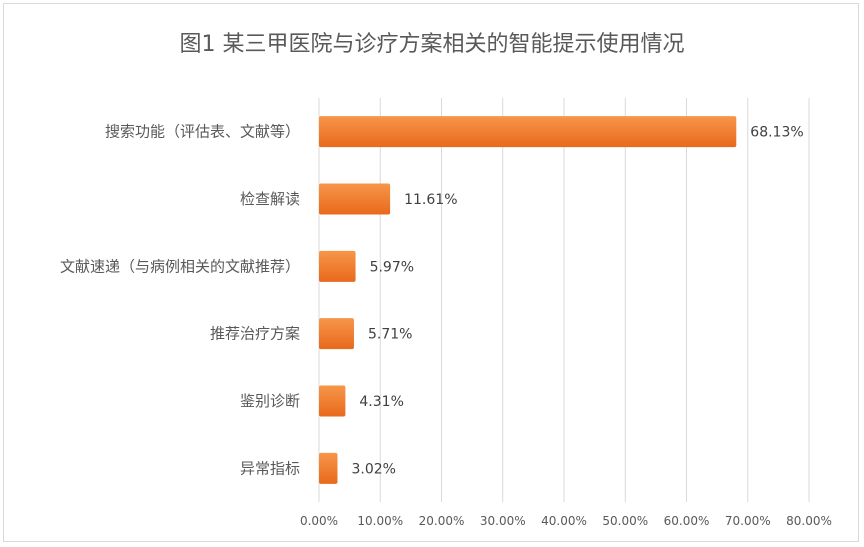 The image size is (864, 547). Describe the element at coordinates (373, 469) in the screenshot. I see `value-label: 3.02%` at that location.